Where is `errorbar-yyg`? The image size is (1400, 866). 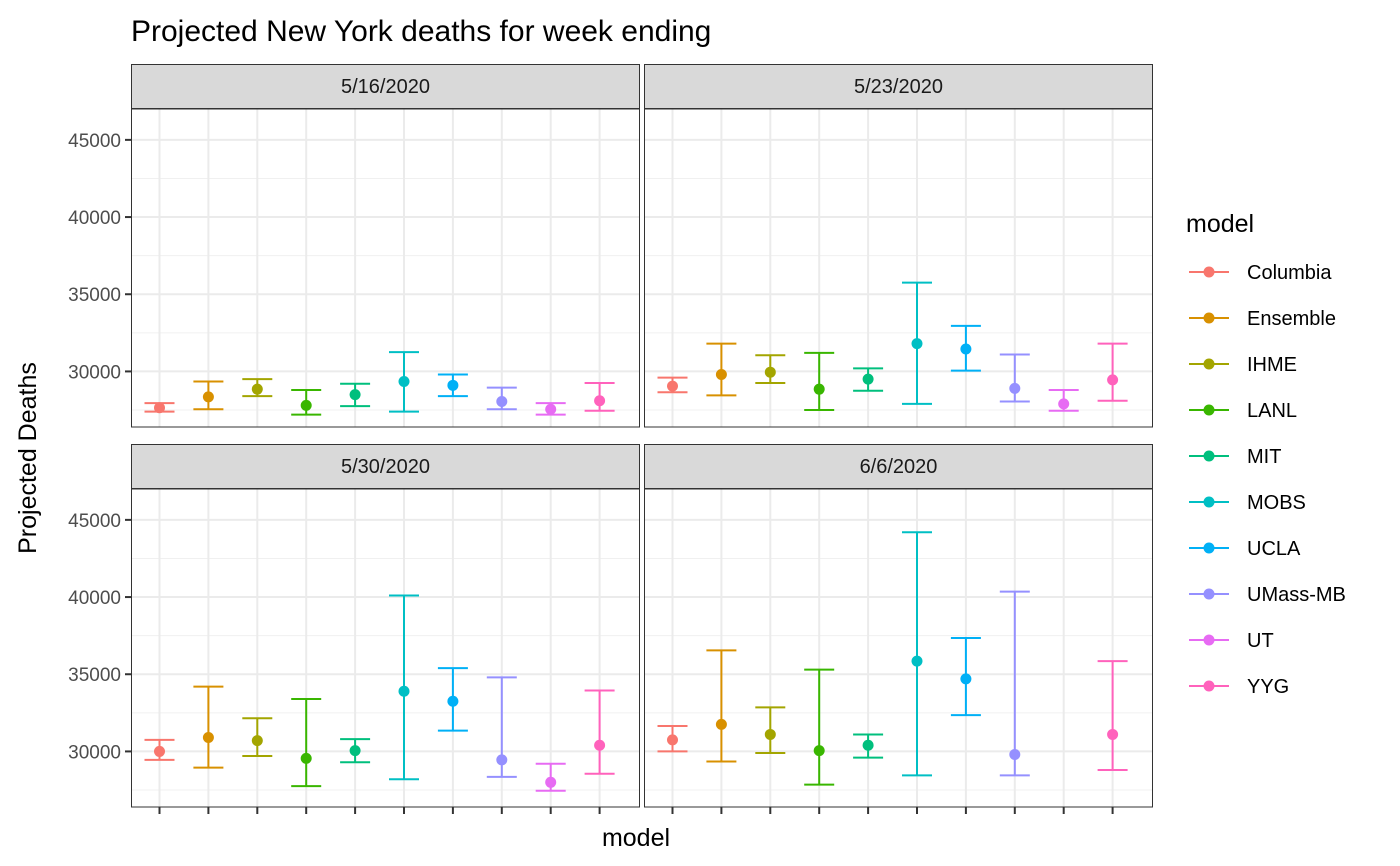
errorbar-yyg is located at coordinates (599, 397).